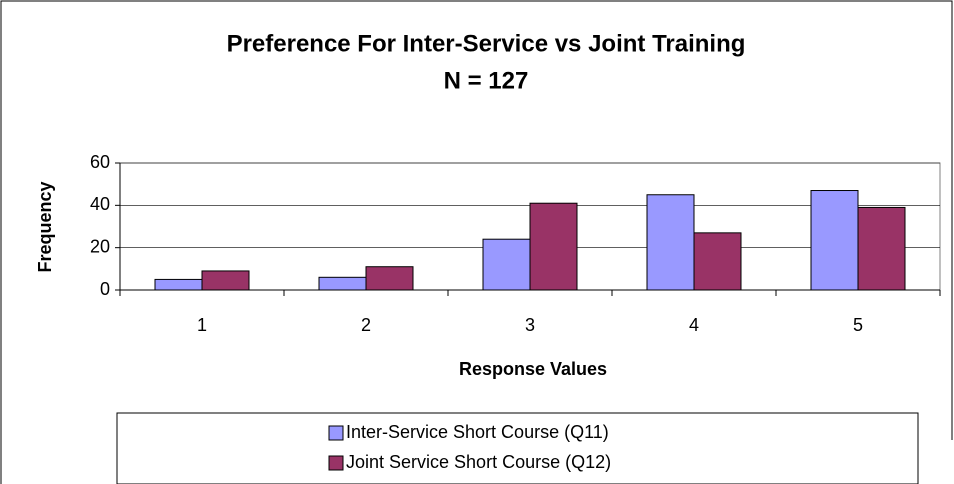  What do you see at coordinates (517, 448) in the screenshot?
I see `legend-box` at bounding box center [517, 448].